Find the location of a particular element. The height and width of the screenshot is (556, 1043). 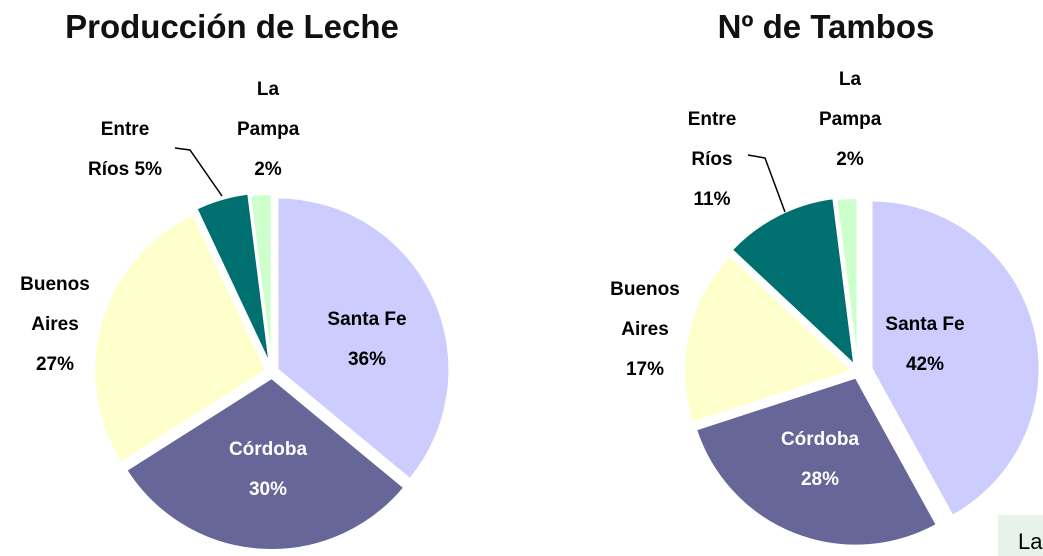

value-label: 28% is located at coordinates (820, 479).